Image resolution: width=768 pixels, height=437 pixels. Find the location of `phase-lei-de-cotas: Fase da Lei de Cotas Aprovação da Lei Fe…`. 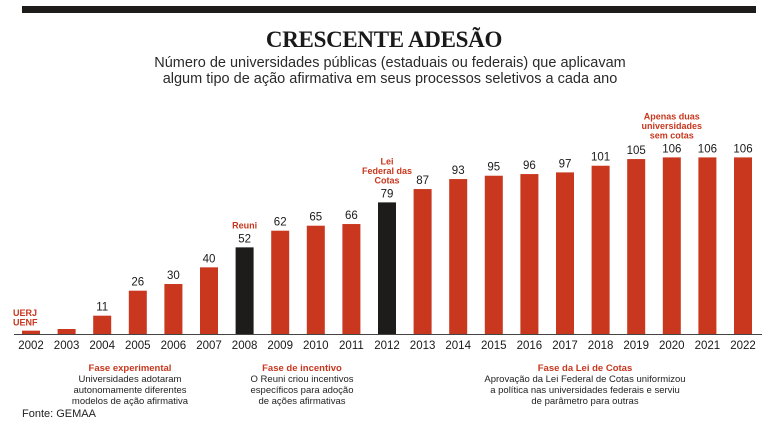

phase-lei-de-cotas: Fase da Lei de Cotas Aprovação da Lei Fe… is located at coordinates (585, 385).